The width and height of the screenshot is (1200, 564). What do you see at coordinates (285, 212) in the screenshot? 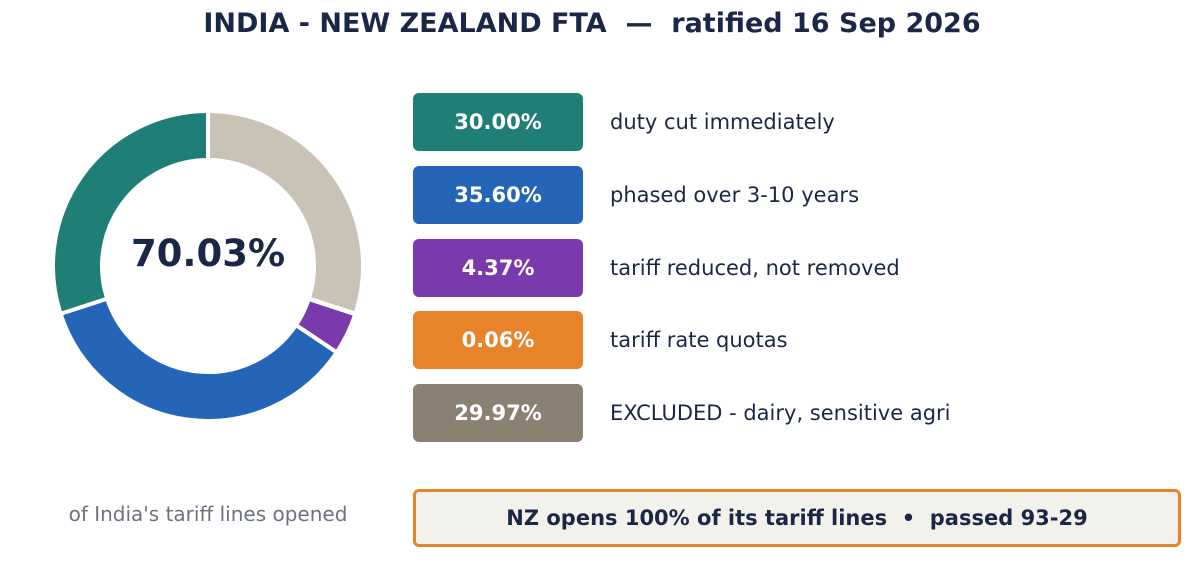
I see `donut-slice-excluded` at bounding box center [285, 212].